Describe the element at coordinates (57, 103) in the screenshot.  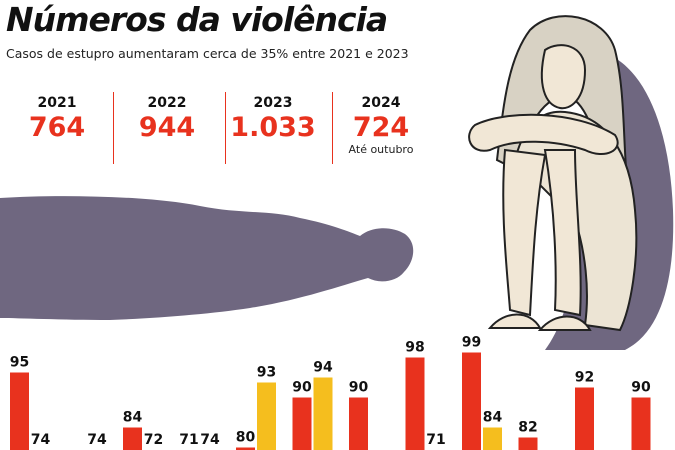
I see `stat-year: 2021` at that location.